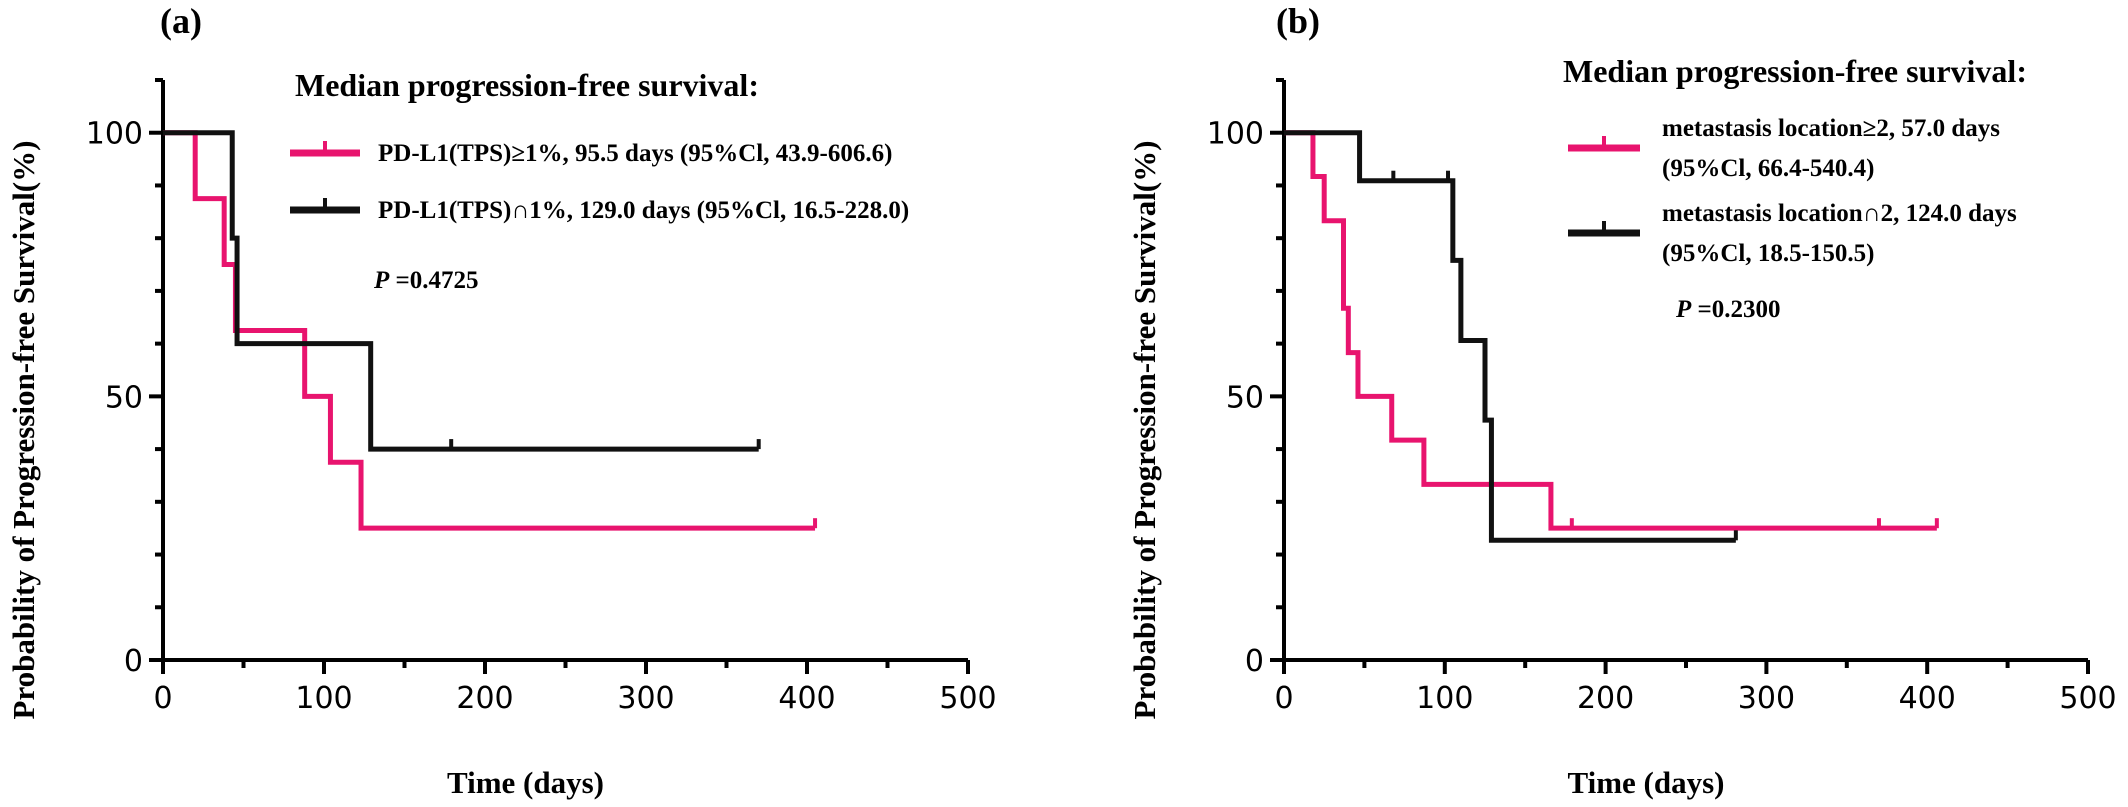  What do you see at coordinates (1839, 213) in the screenshot?
I see `legend-label-series-2: metastasis location∩2, 124.0 days` at bounding box center [1839, 213].